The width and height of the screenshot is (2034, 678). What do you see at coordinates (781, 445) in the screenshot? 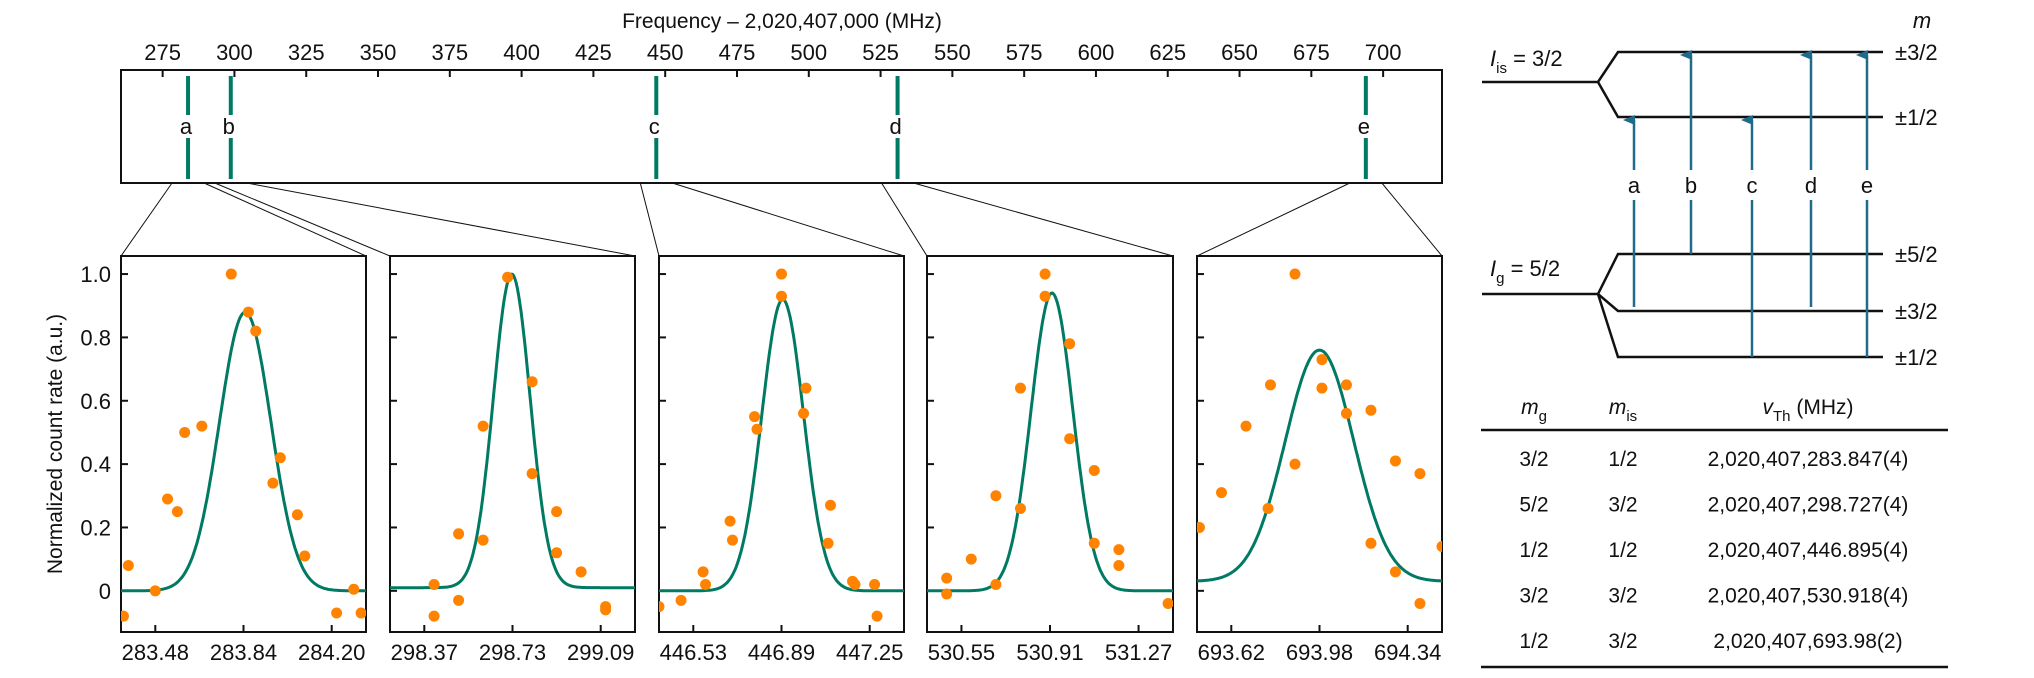
I see `fit-curve` at bounding box center [781, 445].